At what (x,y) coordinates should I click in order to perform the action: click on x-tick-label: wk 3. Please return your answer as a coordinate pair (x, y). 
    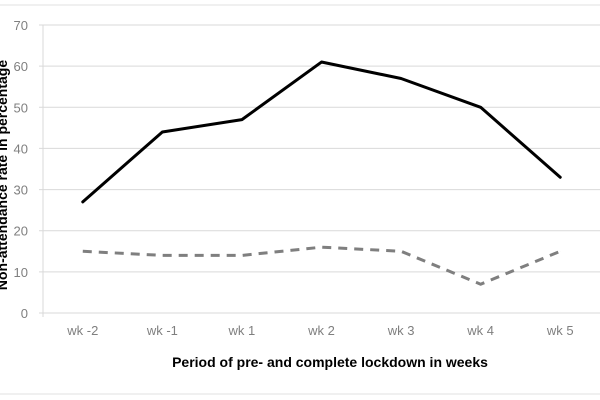
    Looking at the image, I should click on (401, 330).